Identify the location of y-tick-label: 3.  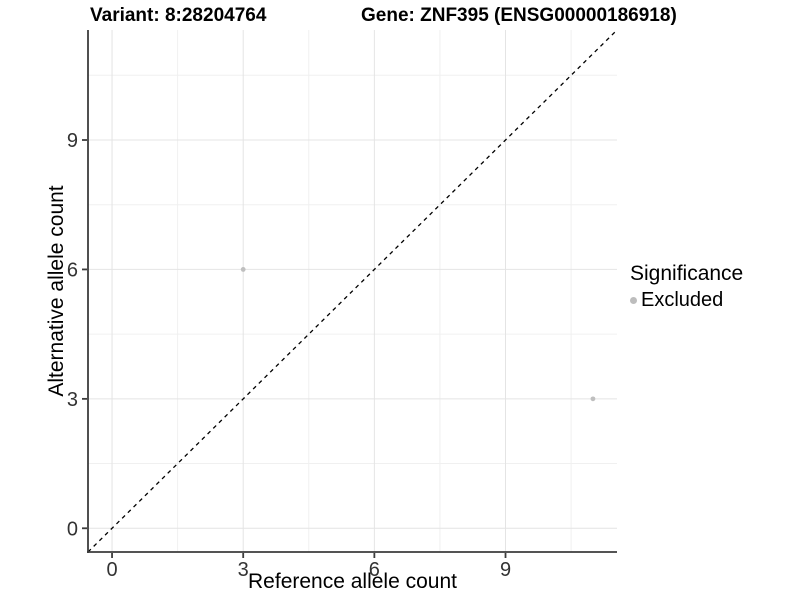
(72, 400).